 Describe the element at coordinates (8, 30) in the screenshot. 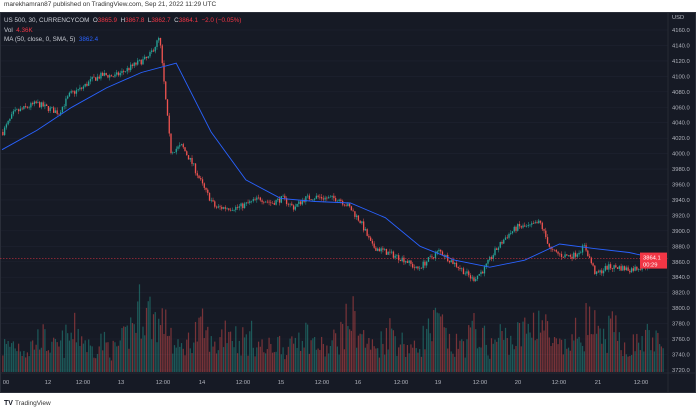

I see `volume-label: Vol` at that location.